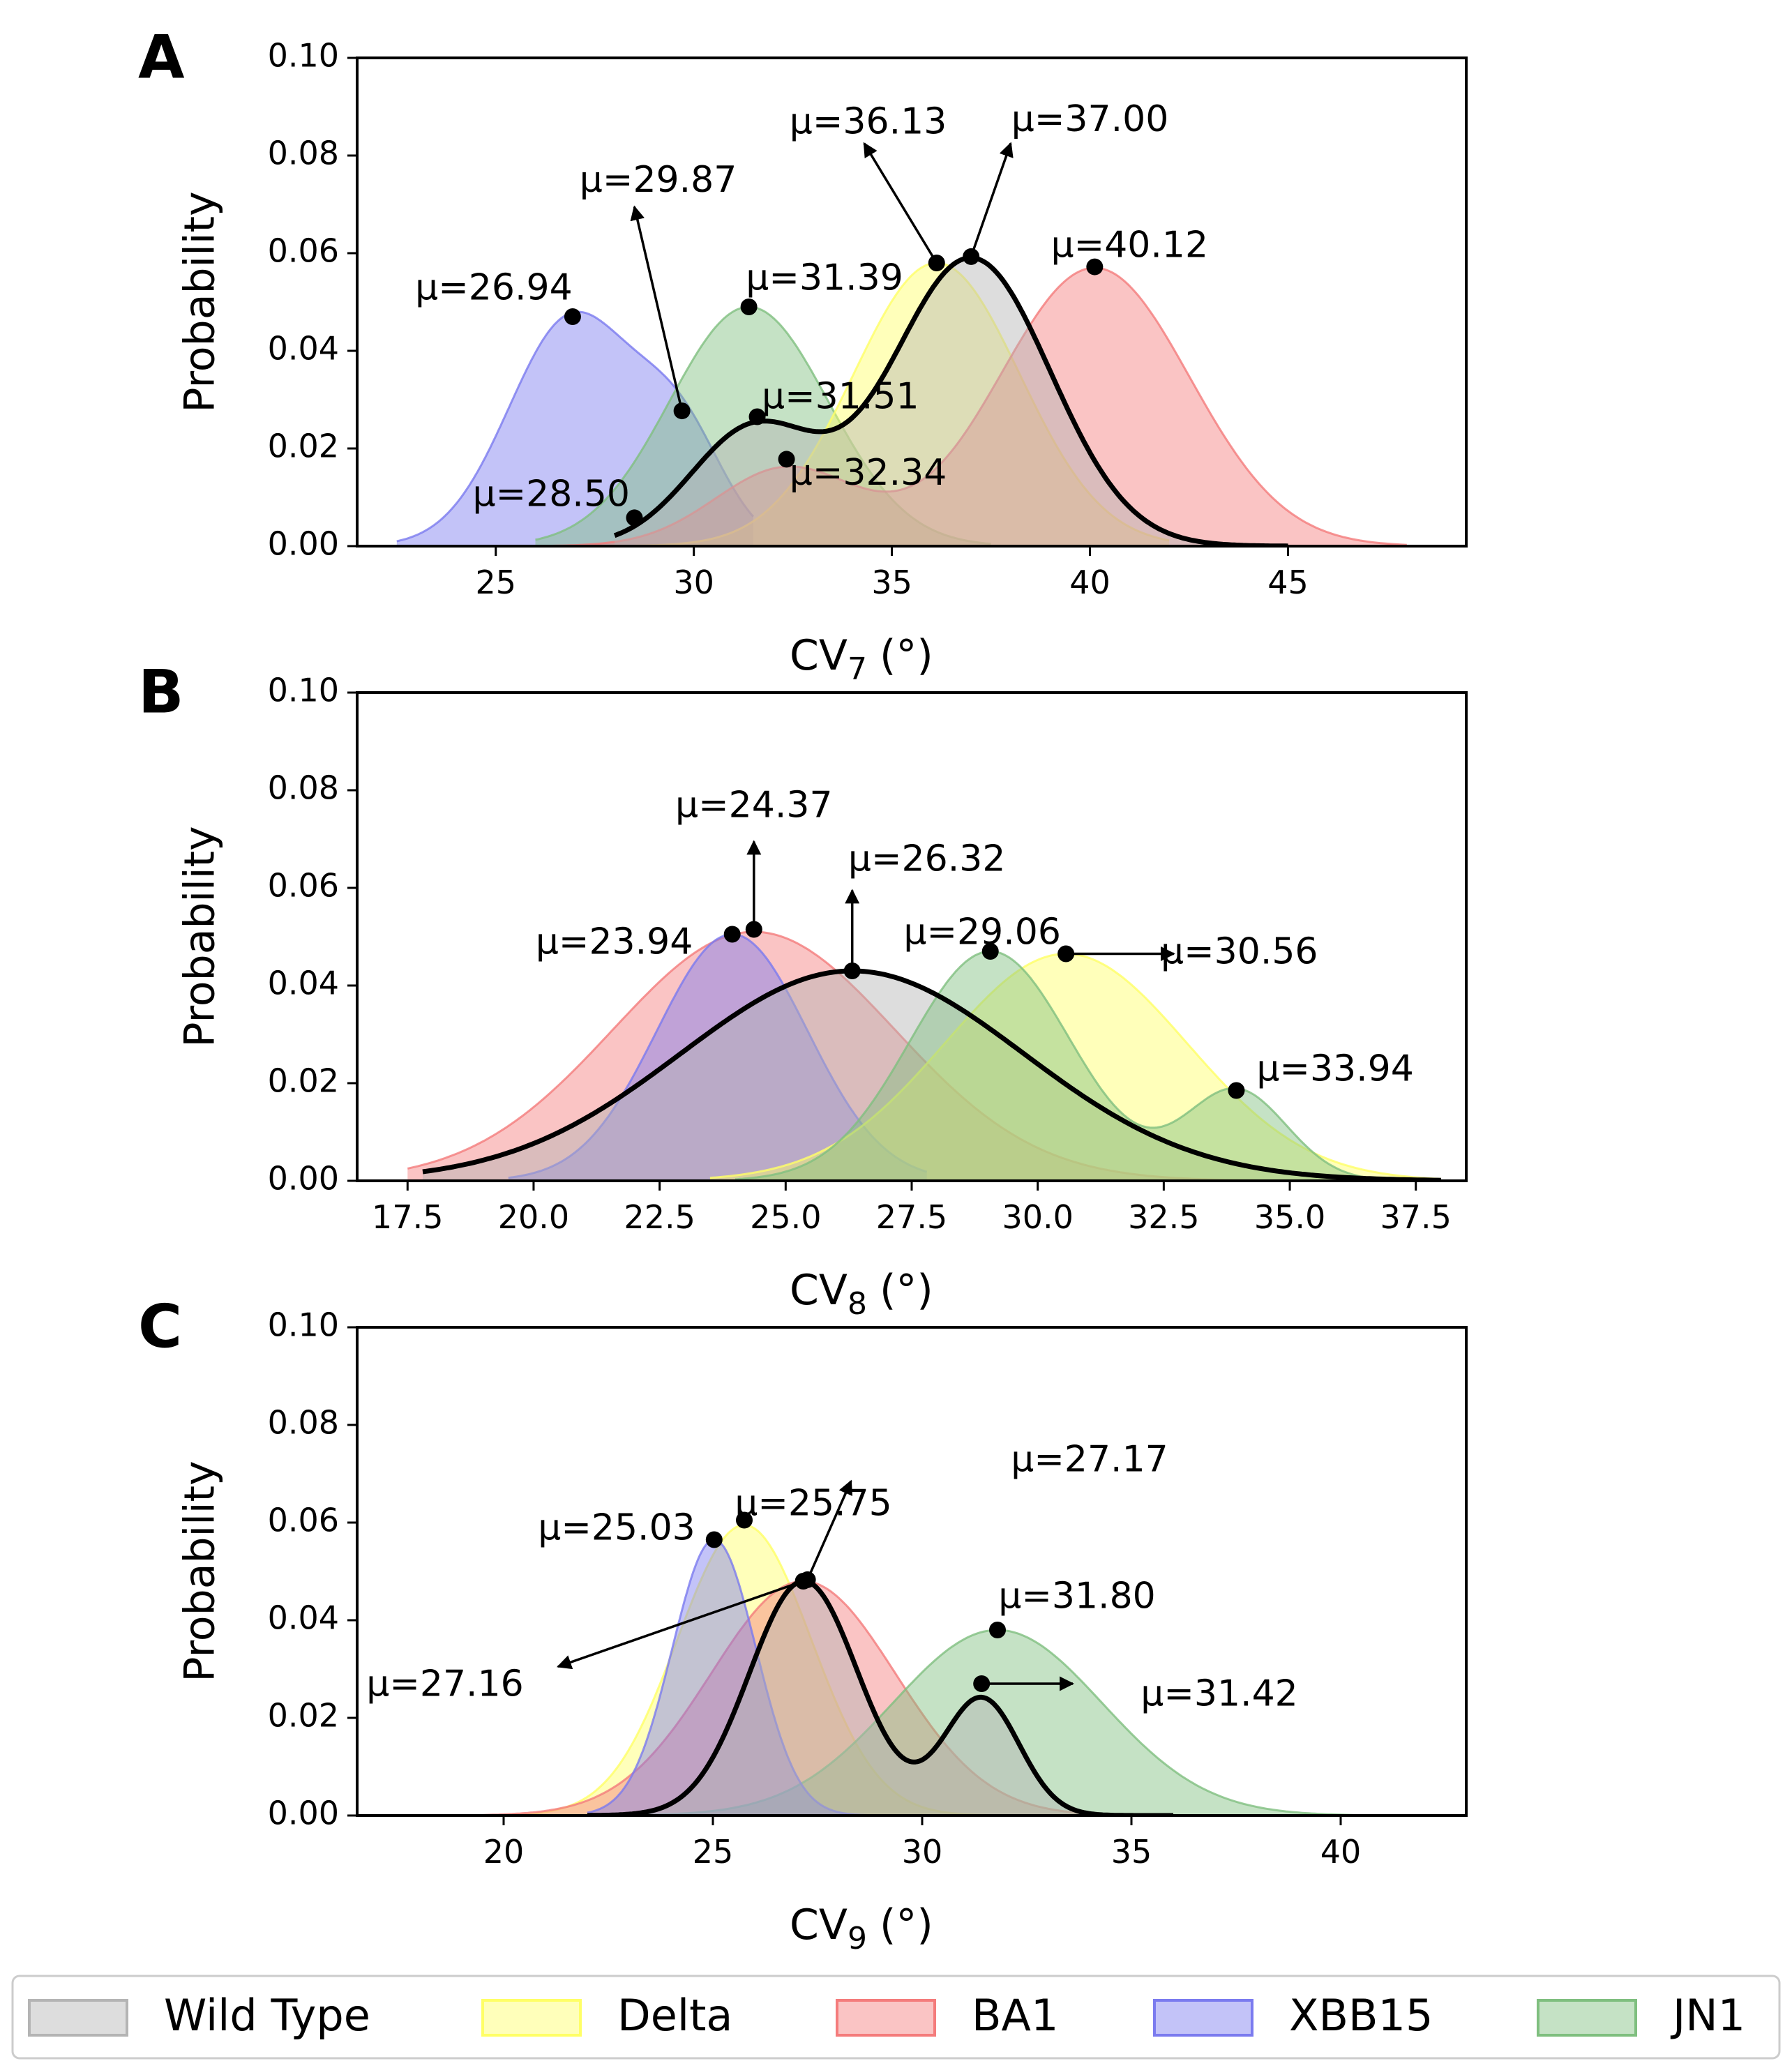 The image size is (1792, 2068). Describe the element at coordinates (1335, 1069) in the screenshot. I see `mean-label: μ=33.94` at that location.